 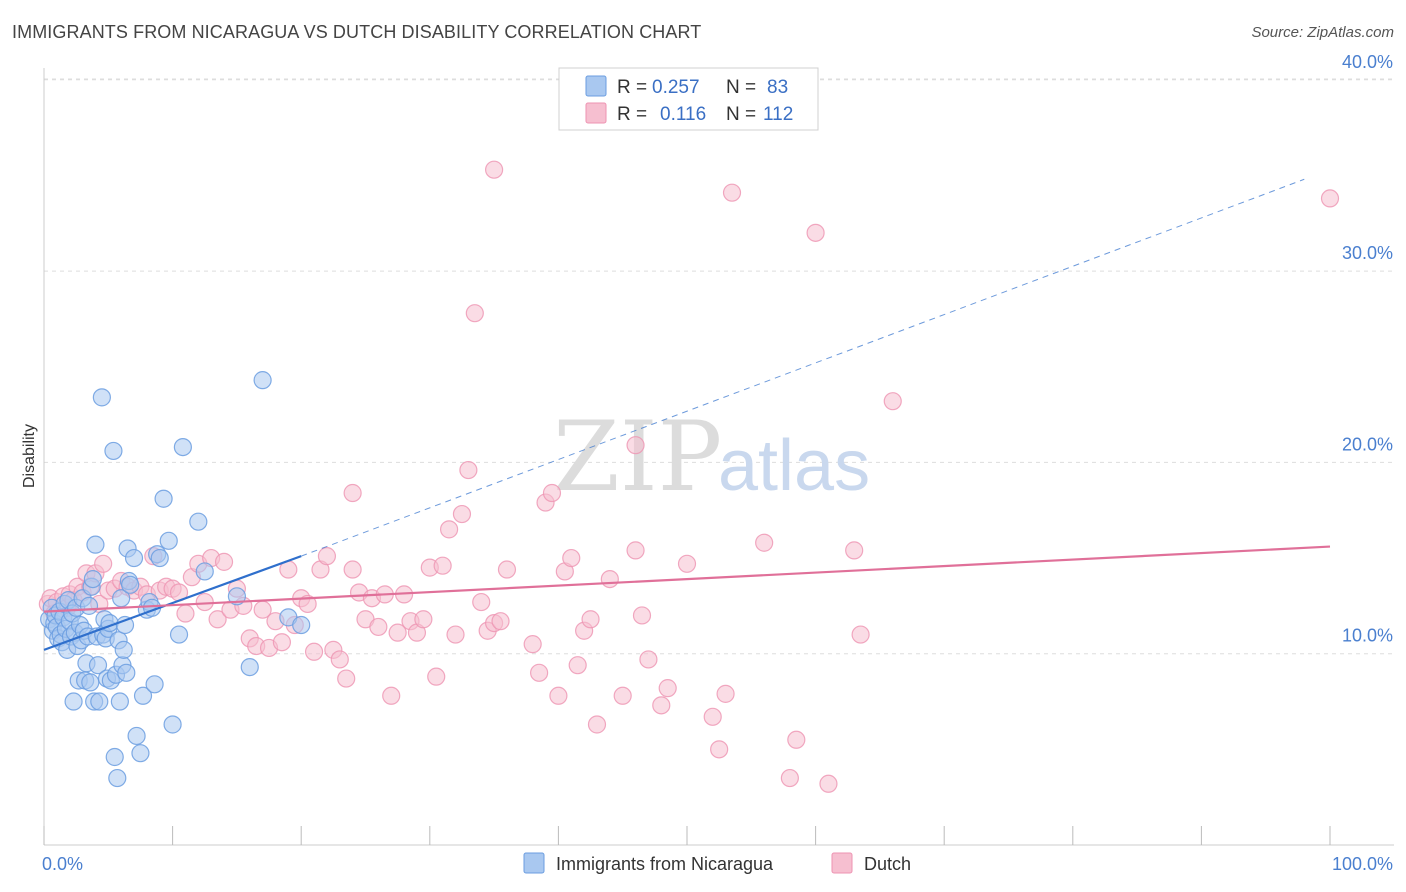 What do you see at coordinates (687, 579) in the screenshot?
I see `dutch-trend-line` at bounding box center [687, 579].